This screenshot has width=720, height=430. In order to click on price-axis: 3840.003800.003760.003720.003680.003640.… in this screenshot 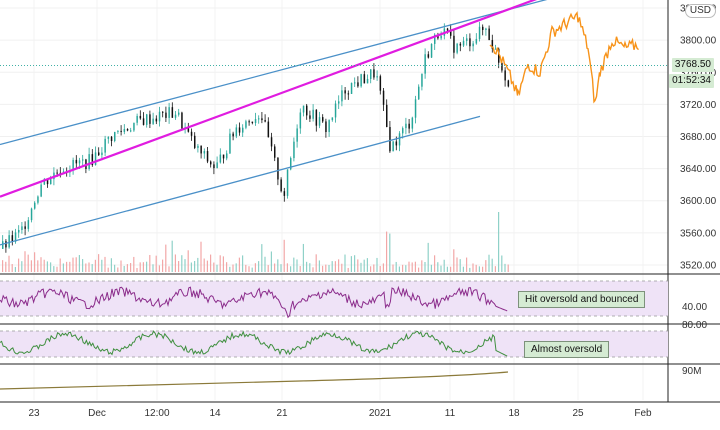, I will do `click(698, 138)`.